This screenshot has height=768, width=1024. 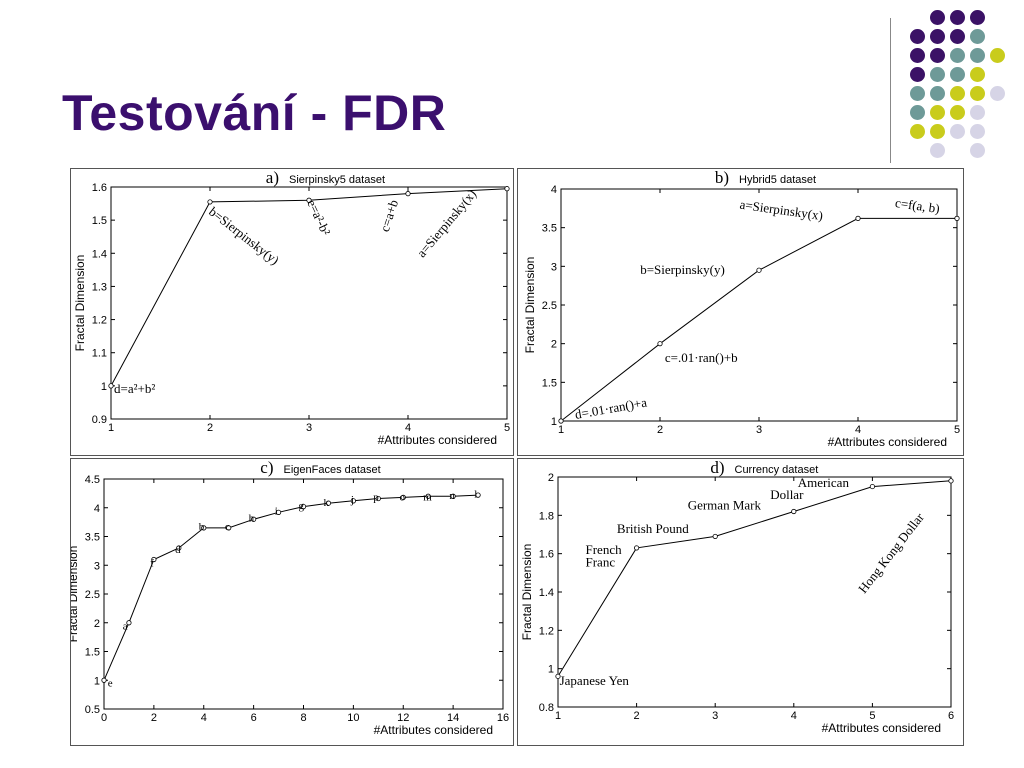 I want to click on plot-area-frame, so click(x=303, y=594).